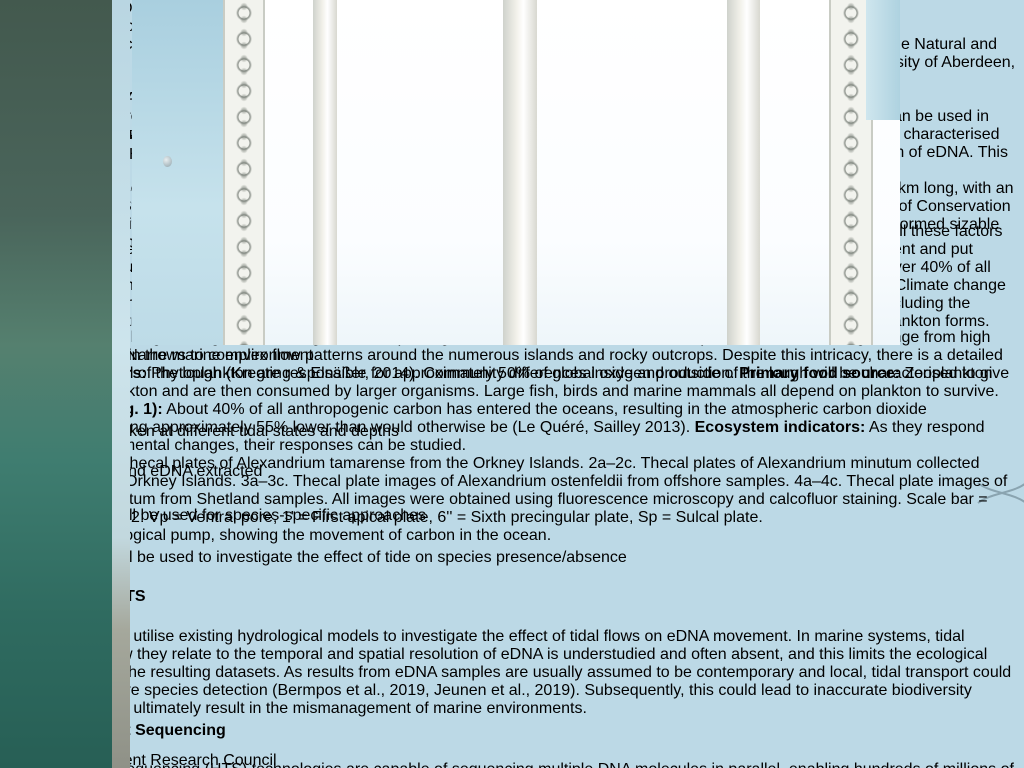  I want to click on dna-helix-icon, so click(1000, 493).